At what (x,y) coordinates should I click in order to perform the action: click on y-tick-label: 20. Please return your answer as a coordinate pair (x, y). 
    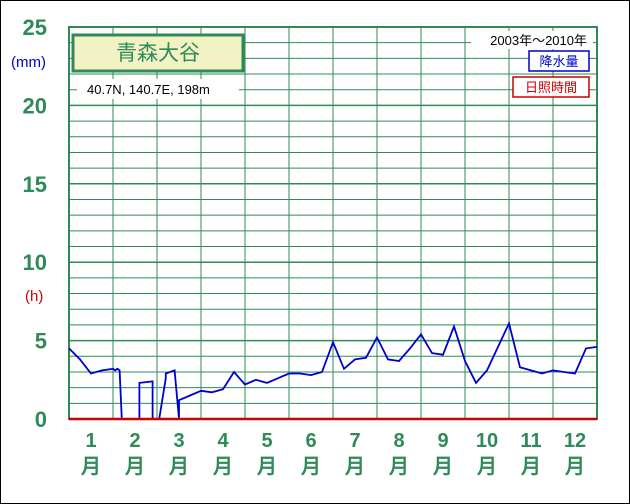
    Looking at the image, I should click on (35, 105).